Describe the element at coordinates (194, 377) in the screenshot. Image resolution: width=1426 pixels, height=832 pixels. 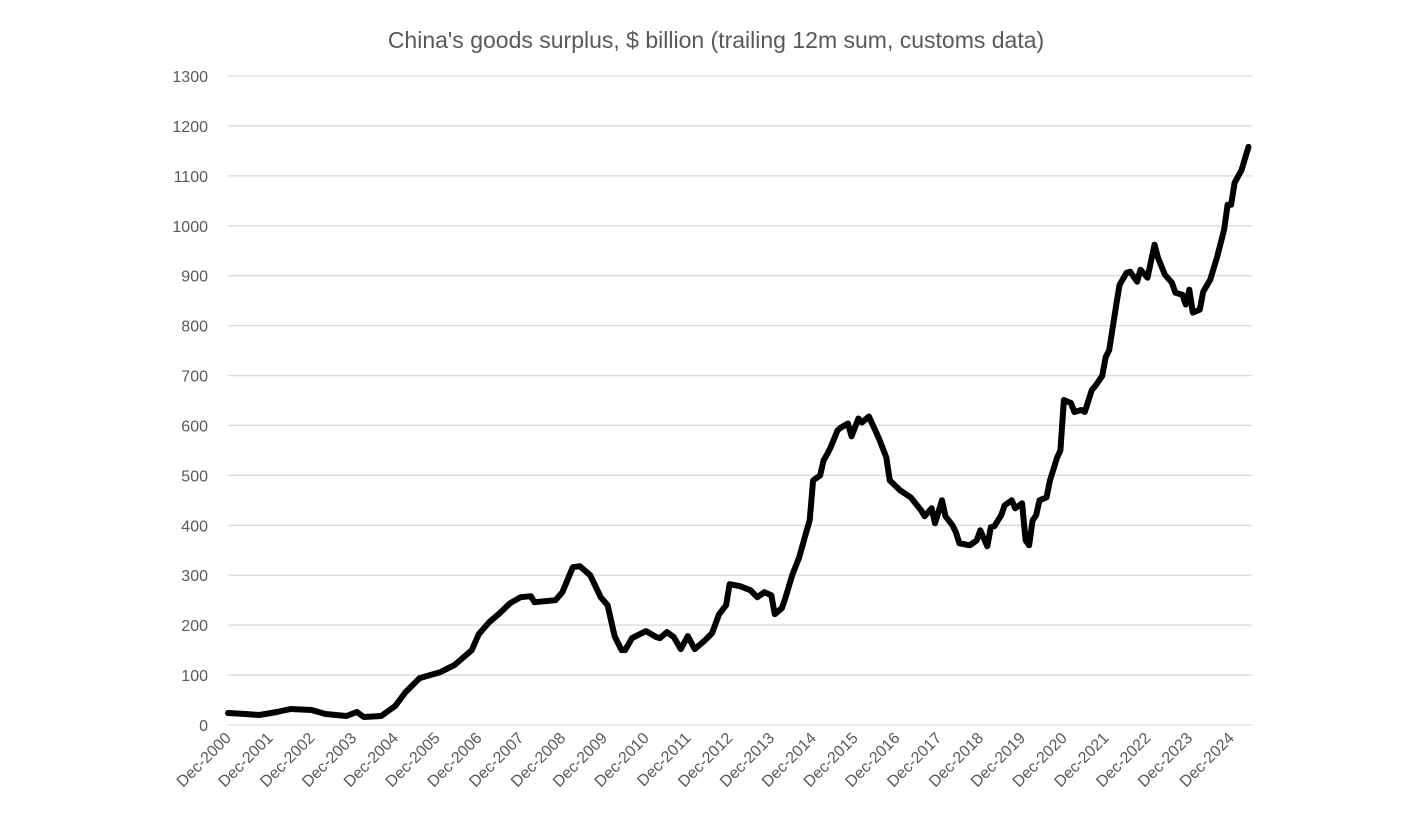
I see `y-tick-label: 700` at that location.